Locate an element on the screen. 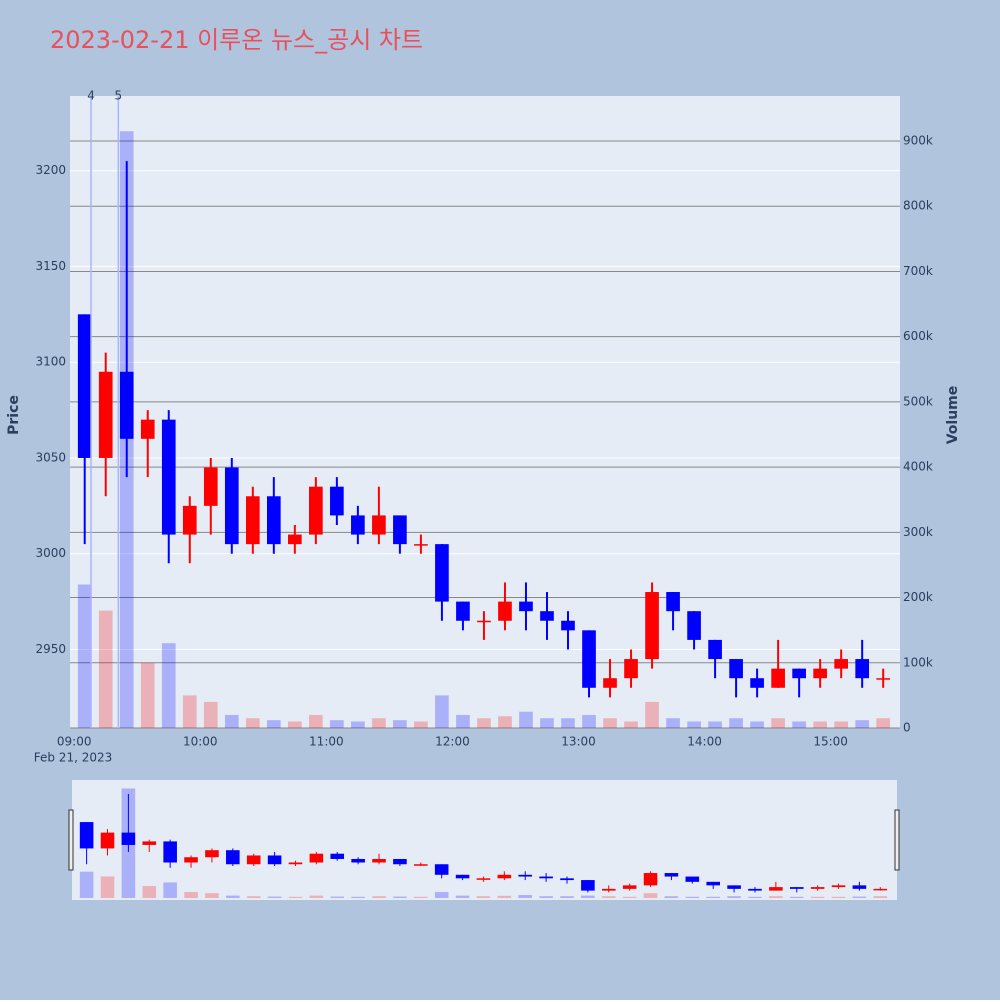 Image resolution: width=1000 pixels, height=1004 pixels. y-tick-label: 3100 is located at coordinates (50, 362).